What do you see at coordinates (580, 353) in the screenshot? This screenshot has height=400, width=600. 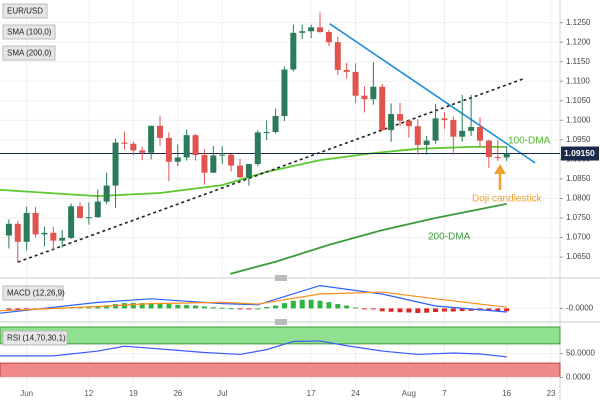 I see `y-tick-label: 50.0000` at bounding box center [580, 353].